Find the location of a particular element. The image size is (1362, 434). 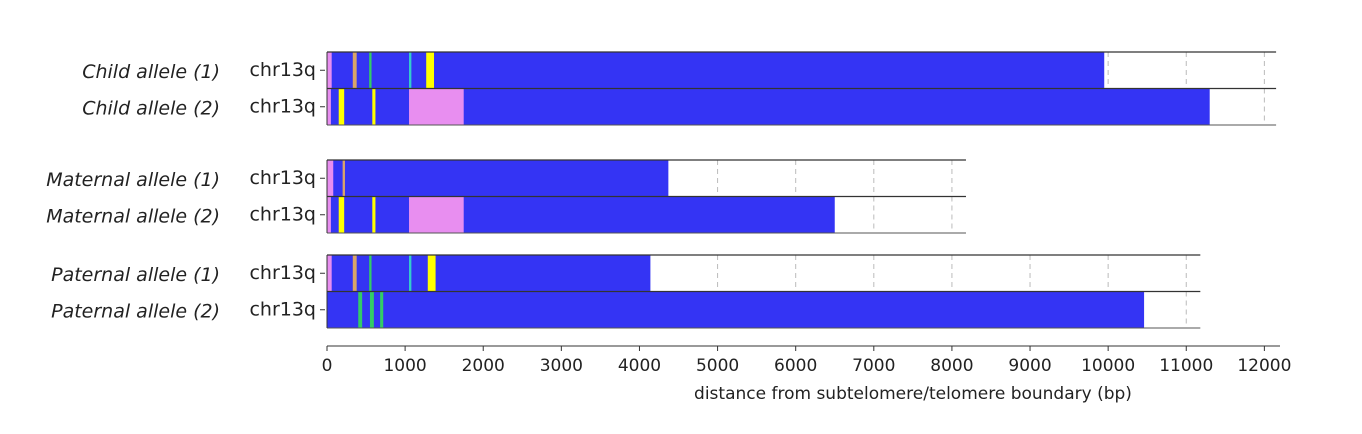

x-tick-label: 0 is located at coordinates (327, 366).